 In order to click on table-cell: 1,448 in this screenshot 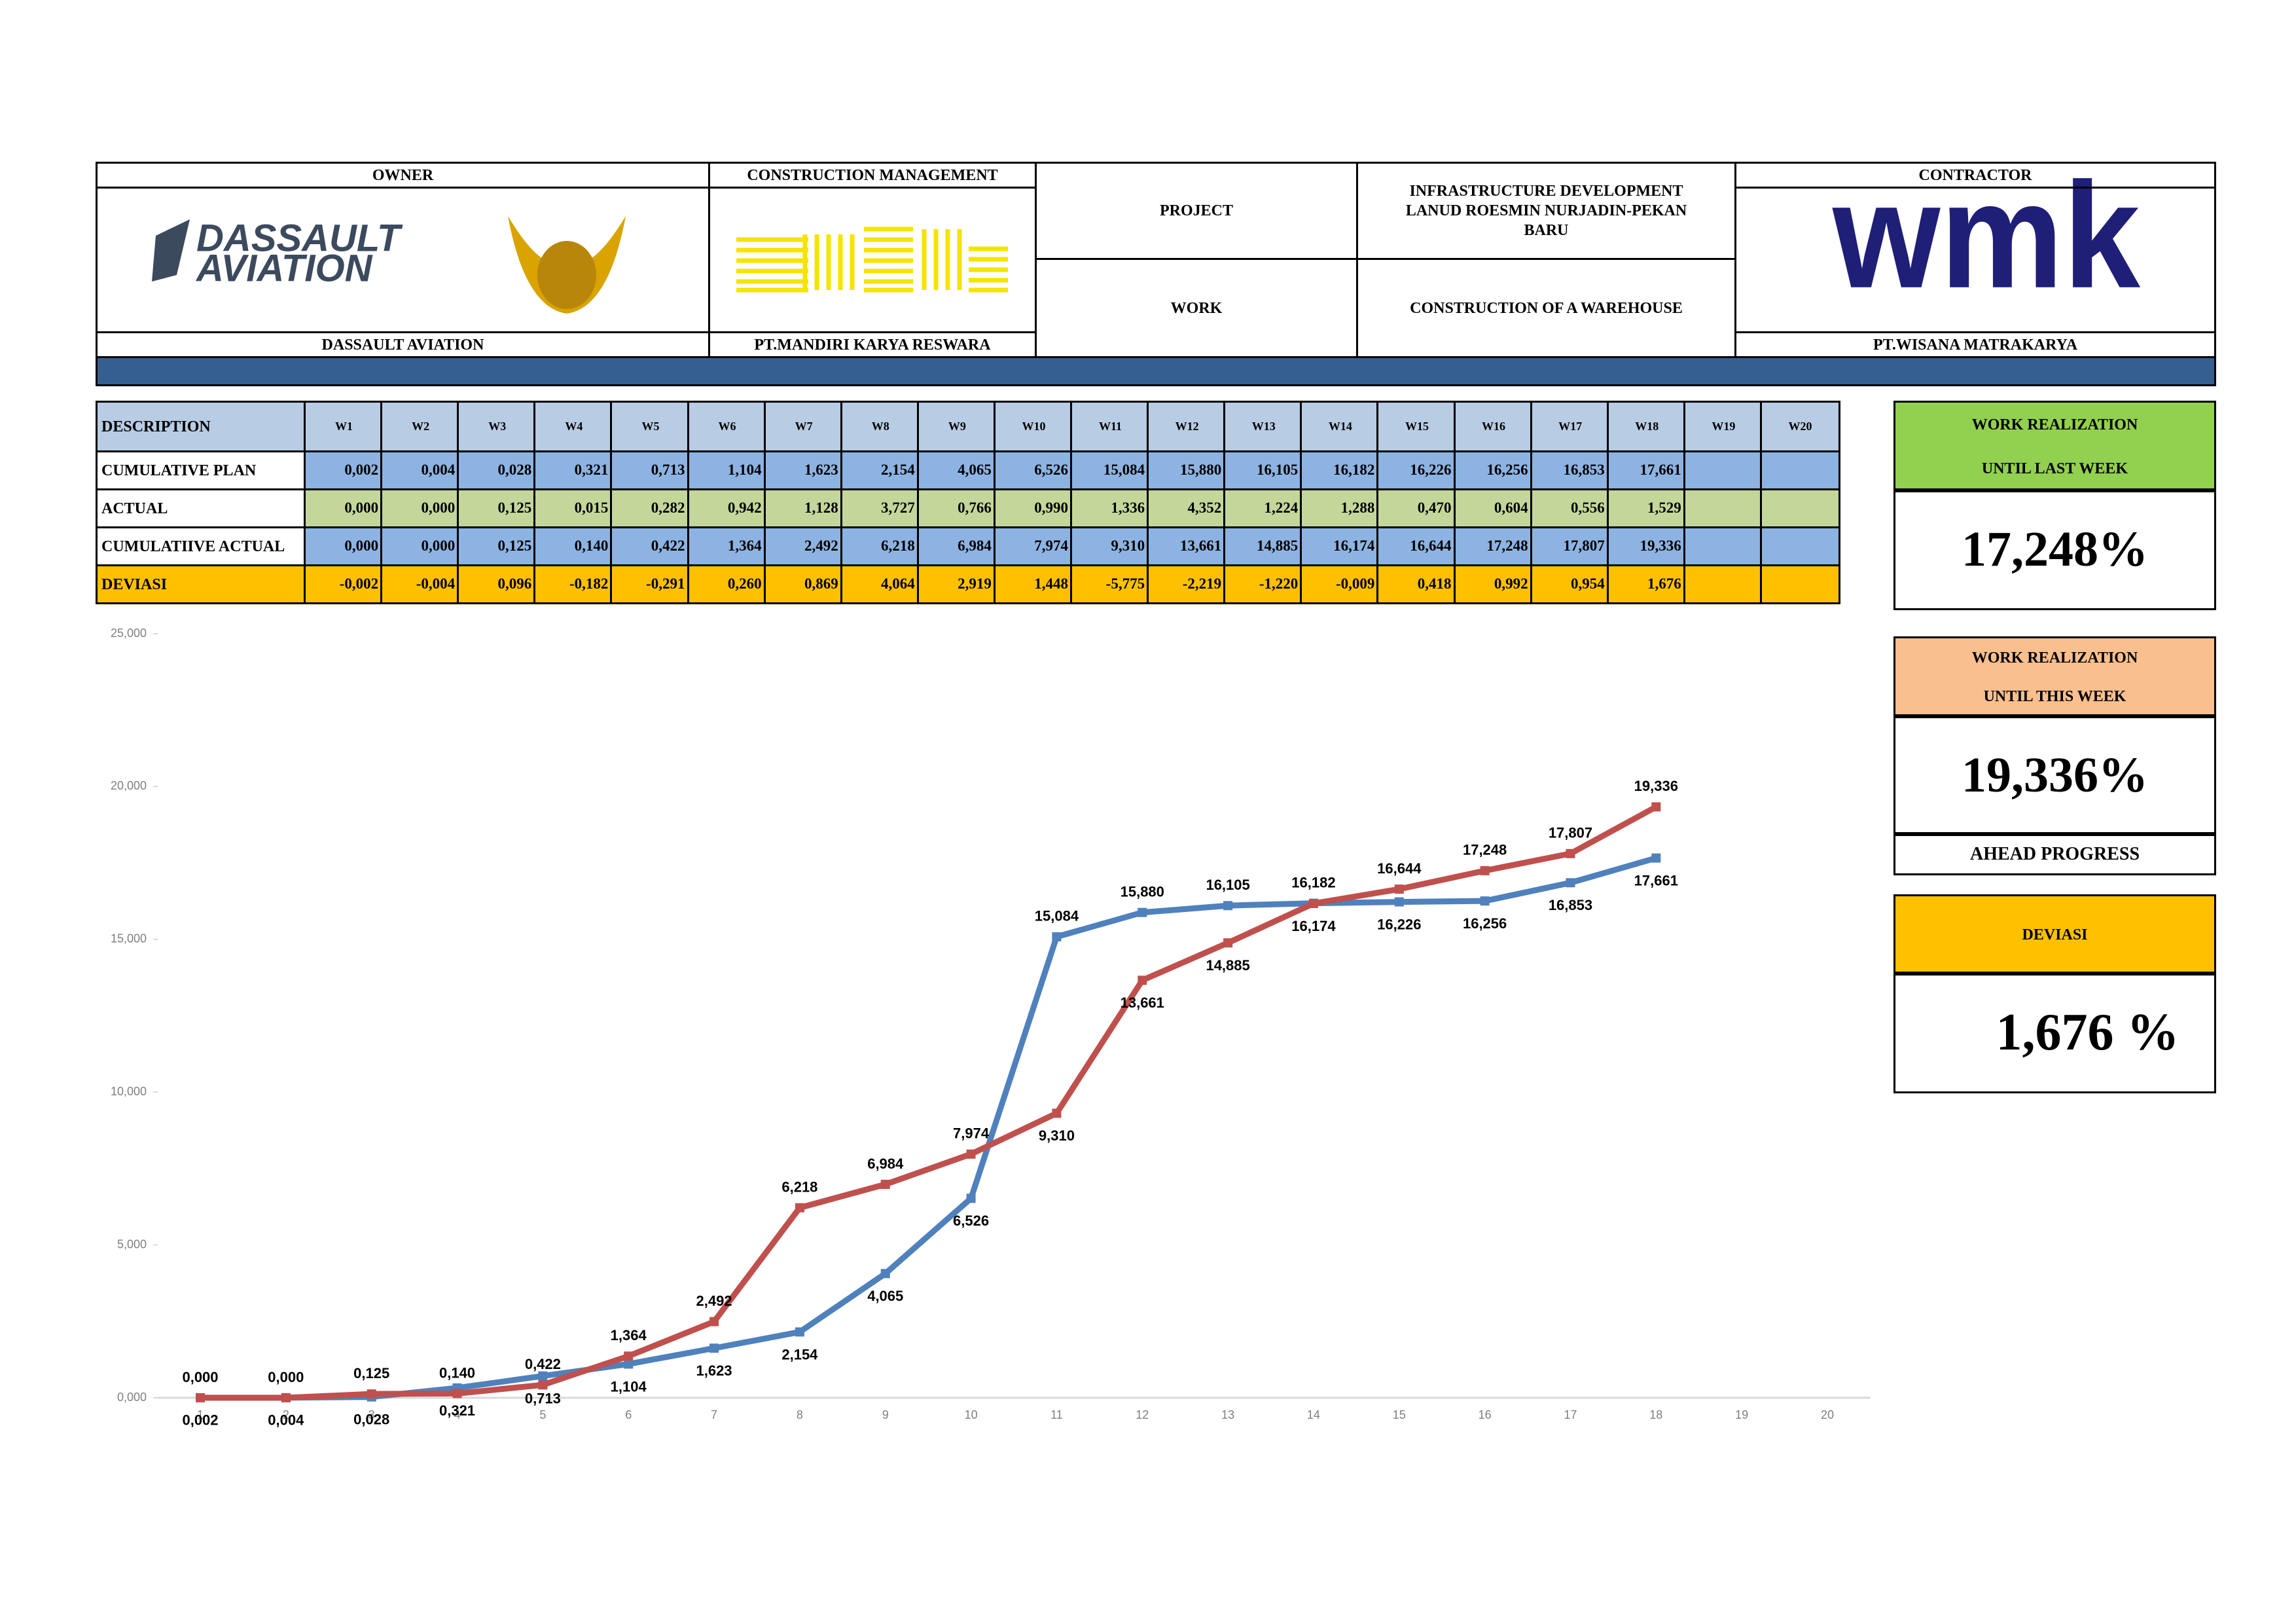, I will do `click(1033, 584)`.